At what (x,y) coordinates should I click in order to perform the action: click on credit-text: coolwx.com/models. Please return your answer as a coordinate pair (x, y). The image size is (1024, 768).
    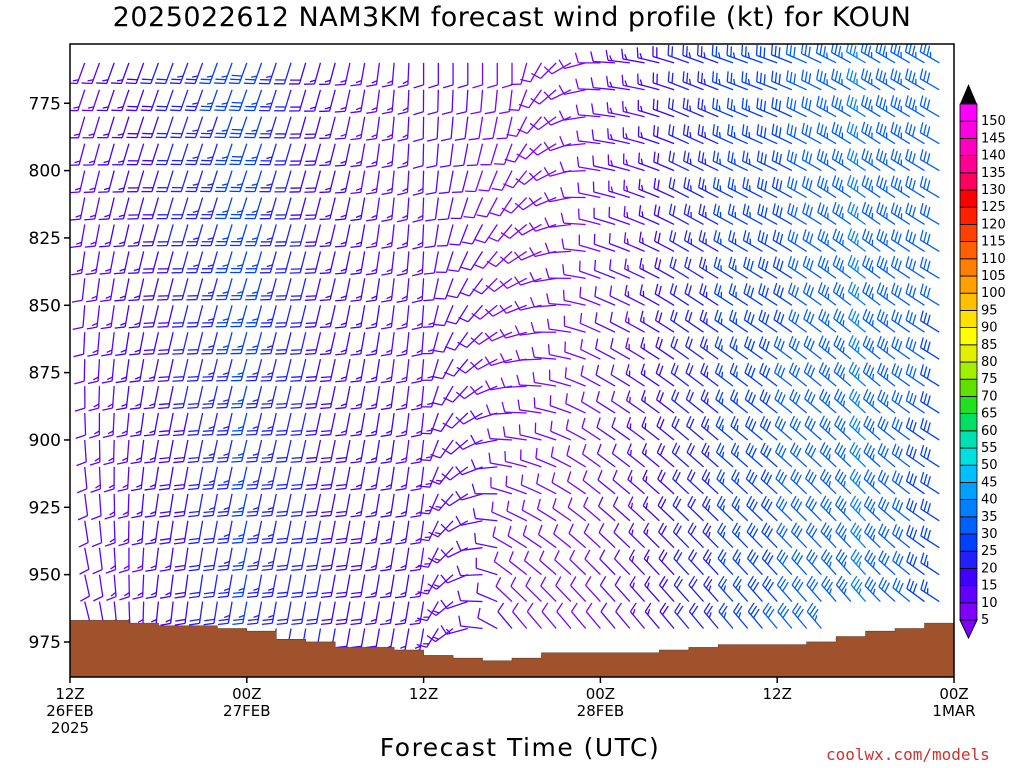
    Looking at the image, I should click on (908, 754).